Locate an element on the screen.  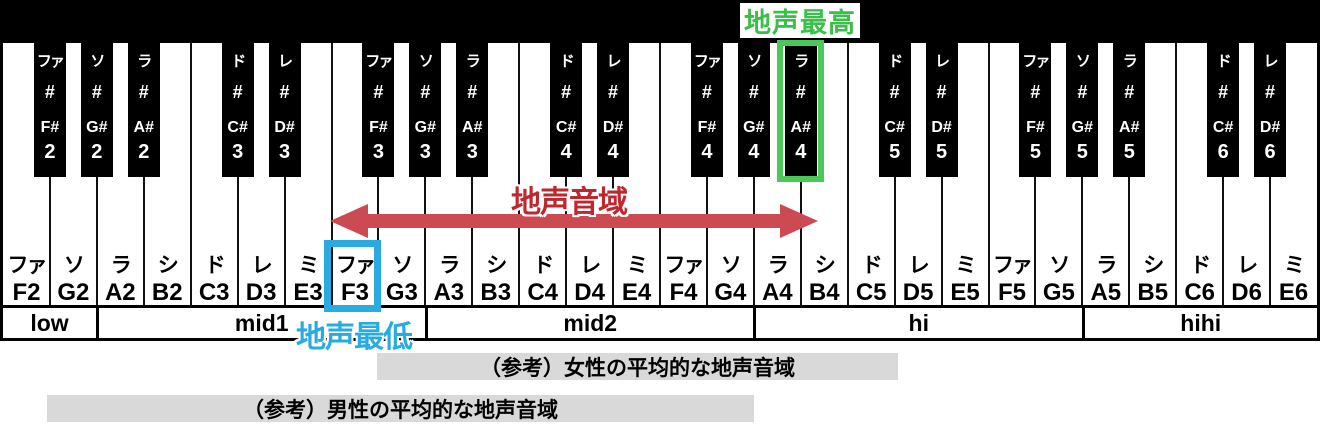
white-key-name: F2 is located at coordinates (26, 292).